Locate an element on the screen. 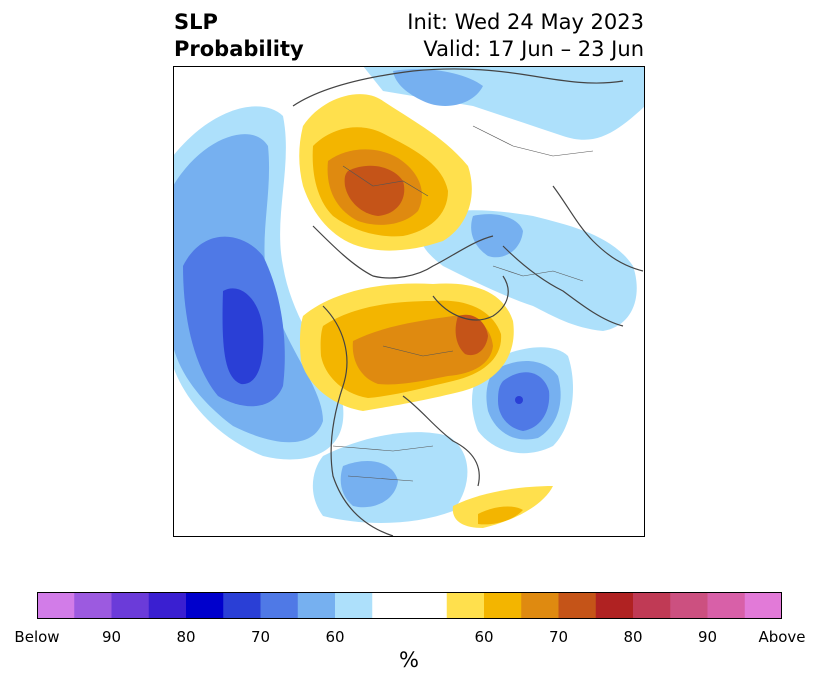  colorbar-unit: % is located at coordinates (409, 660).